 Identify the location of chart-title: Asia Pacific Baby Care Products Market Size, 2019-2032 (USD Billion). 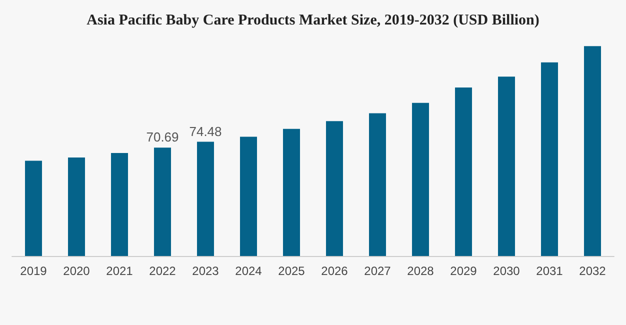
(313, 20).